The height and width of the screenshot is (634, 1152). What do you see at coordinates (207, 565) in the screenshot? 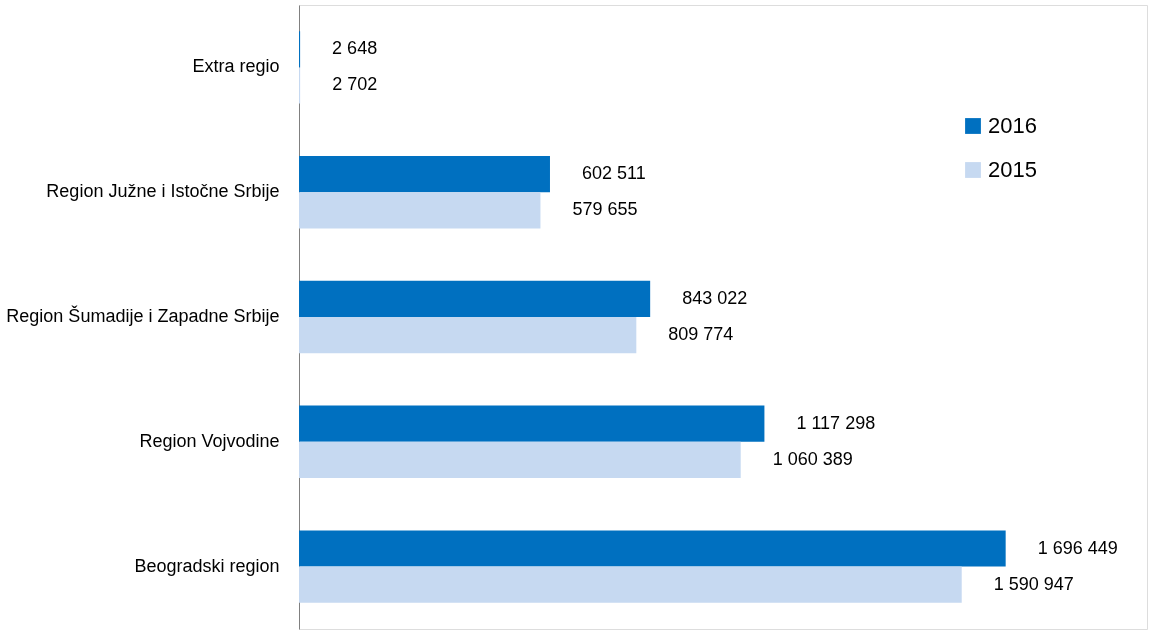
I see `y-tick-label: Beogradski region` at bounding box center [207, 565].